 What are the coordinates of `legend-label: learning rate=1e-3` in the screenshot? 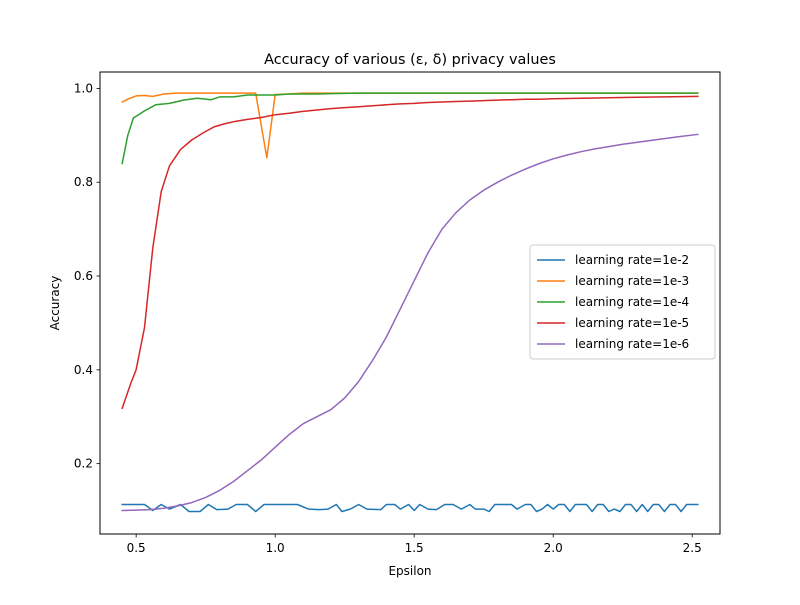 It's located at (632, 281).